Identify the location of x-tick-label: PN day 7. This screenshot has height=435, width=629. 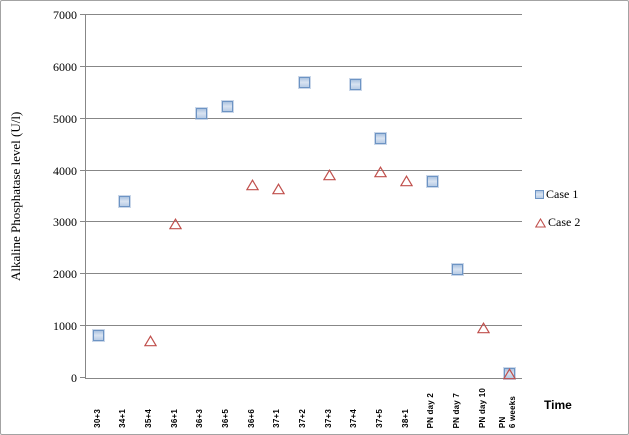
(456, 410).